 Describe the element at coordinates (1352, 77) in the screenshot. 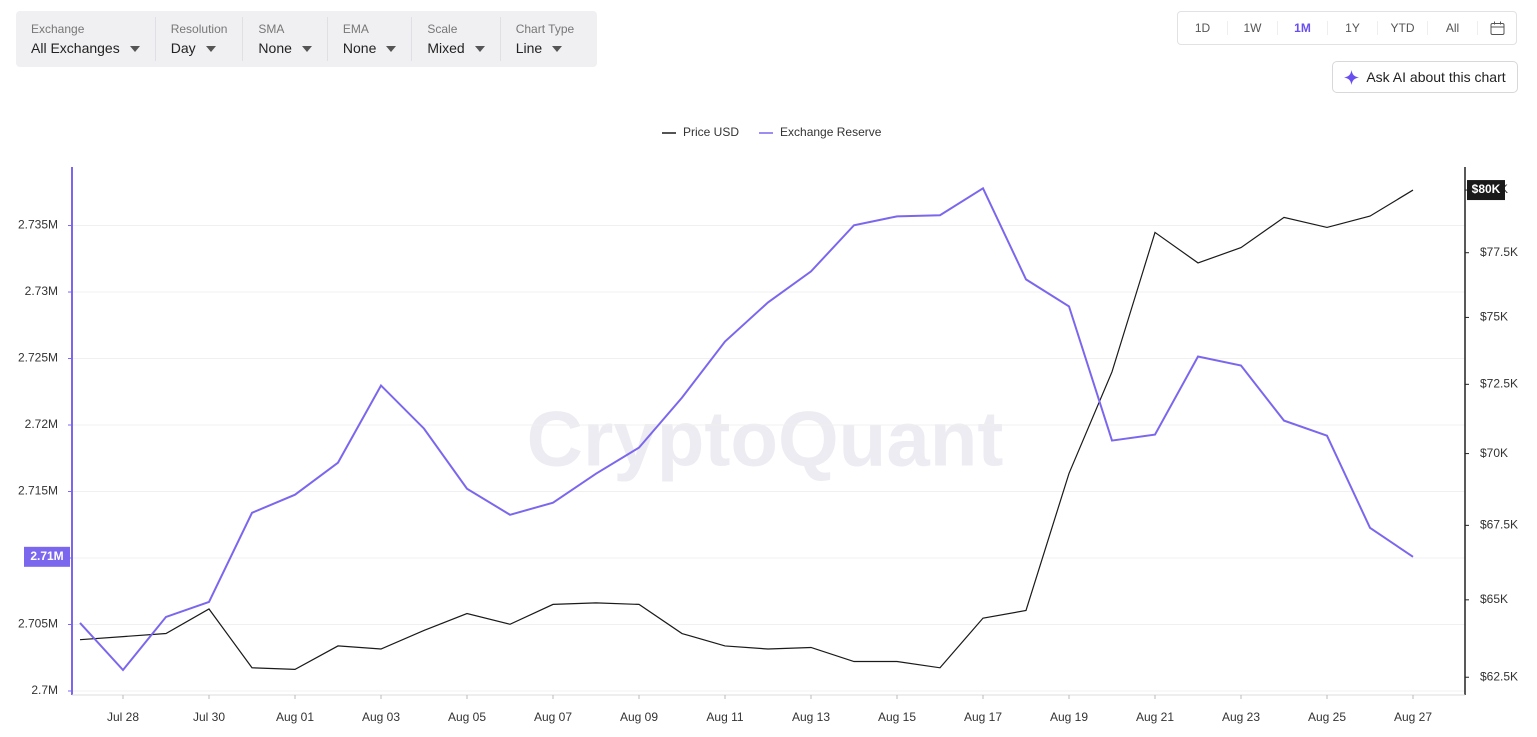

I see `sparkle-icon` at that location.